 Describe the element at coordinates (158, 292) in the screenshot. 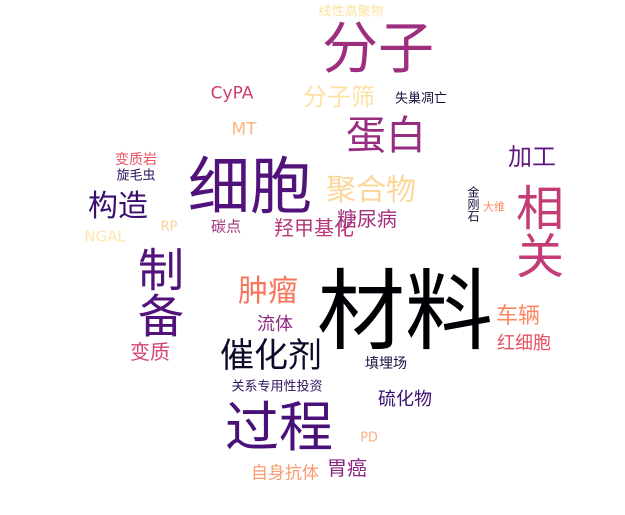

I see `word-cloud-word: 制备` at that location.